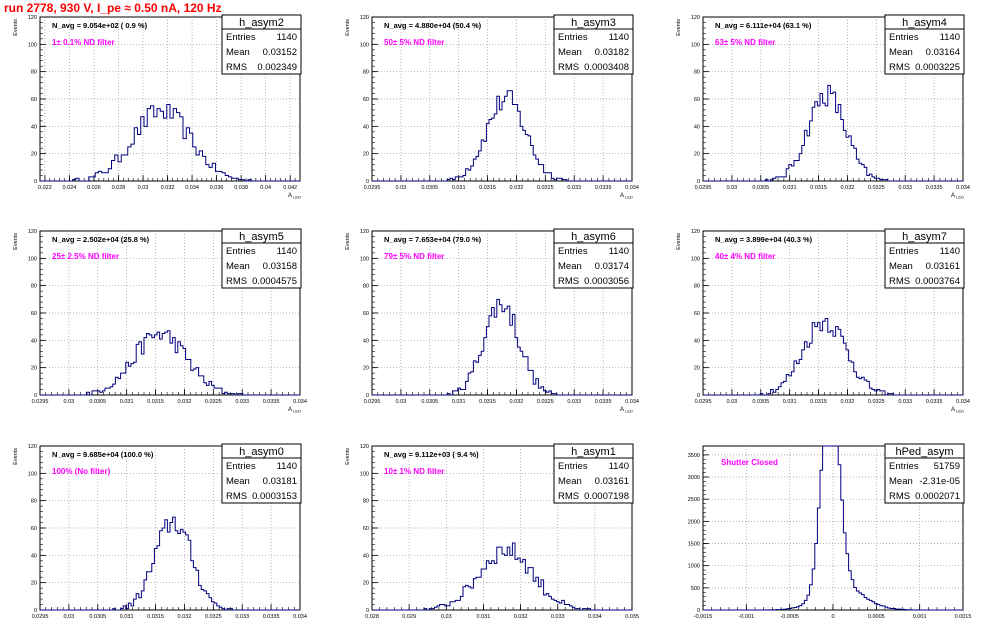 The height and width of the screenshot is (622, 996). I want to click on histogram-line-h_asym6, so click(502, 347).